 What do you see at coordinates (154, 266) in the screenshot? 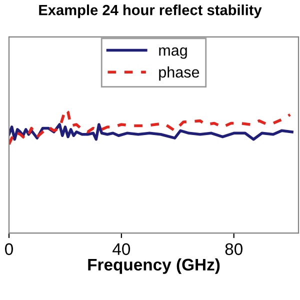
I see `x-axis-title: Frequency (GHz)` at bounding box center [154, 266].